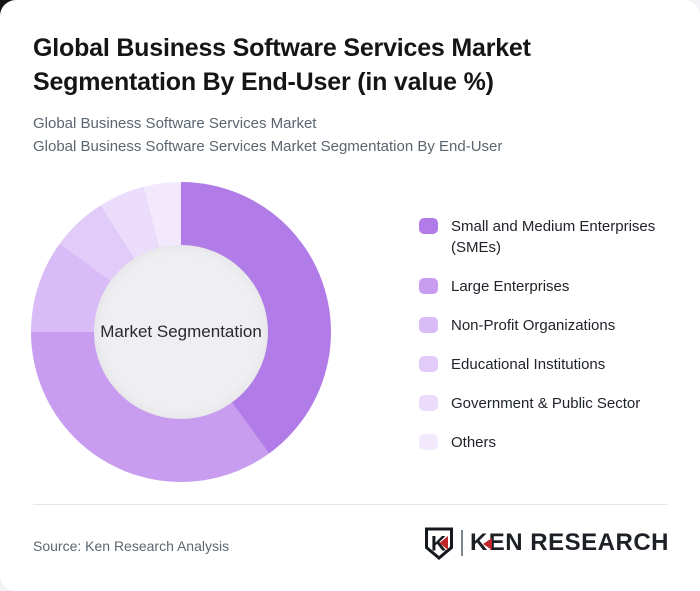  I want to click on ken-research-logo: K K EN RESEARCH, so click(546, 543).